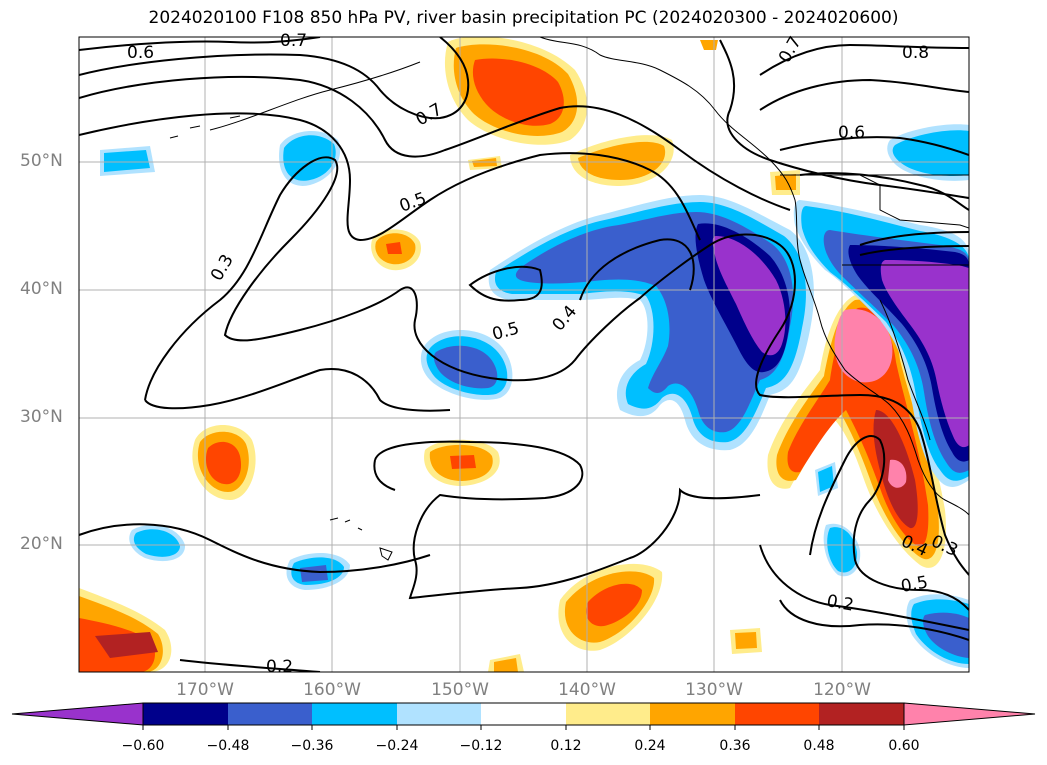  I want to click on longitude-label: 170°W, so click(205, 690).